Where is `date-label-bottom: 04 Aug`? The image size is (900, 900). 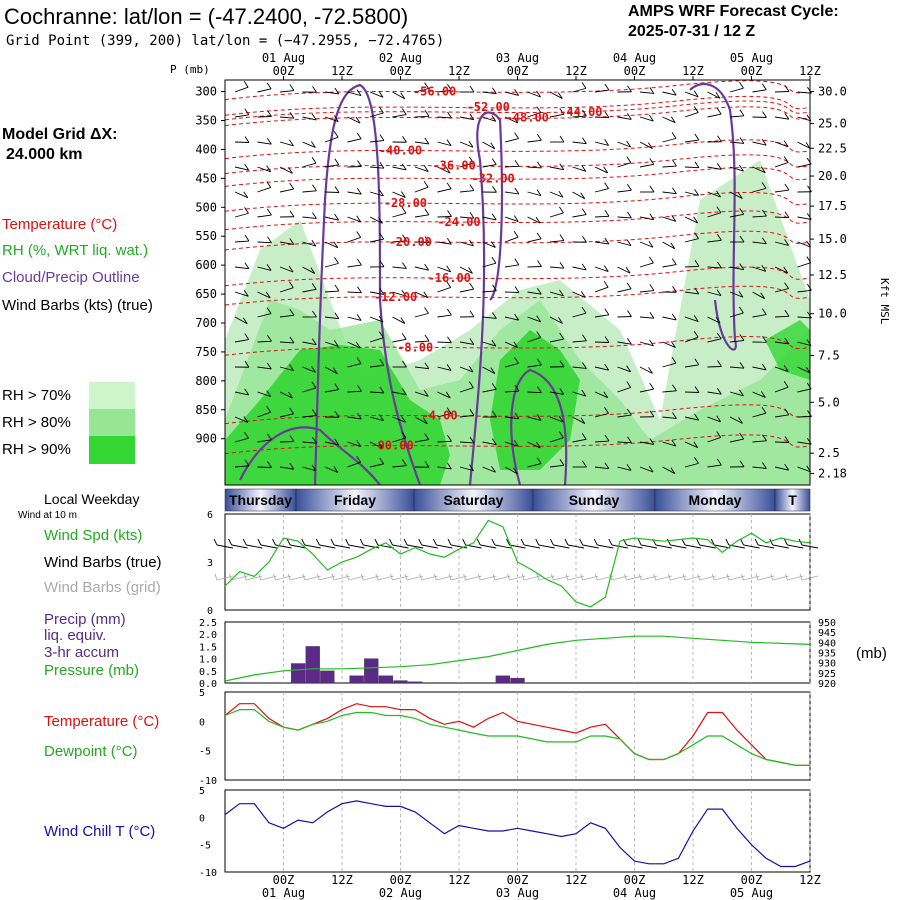 date-label-bottom: 04 Aug is located at coordinates (634, 893).